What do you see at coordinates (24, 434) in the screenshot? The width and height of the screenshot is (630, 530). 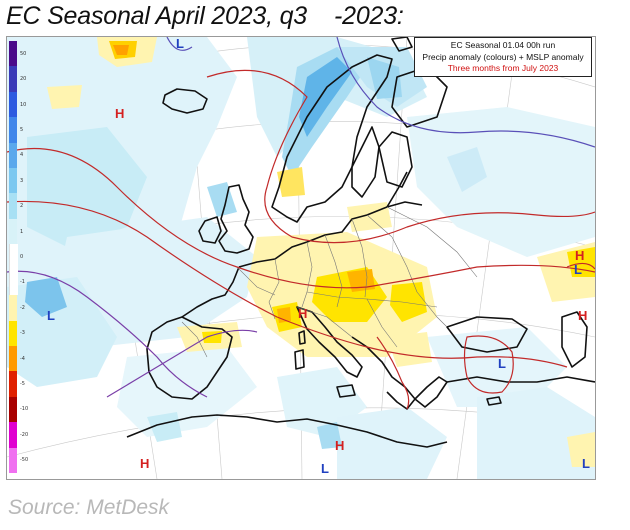 I see `colorbar-label: -20` at bounding box center [24, 434].